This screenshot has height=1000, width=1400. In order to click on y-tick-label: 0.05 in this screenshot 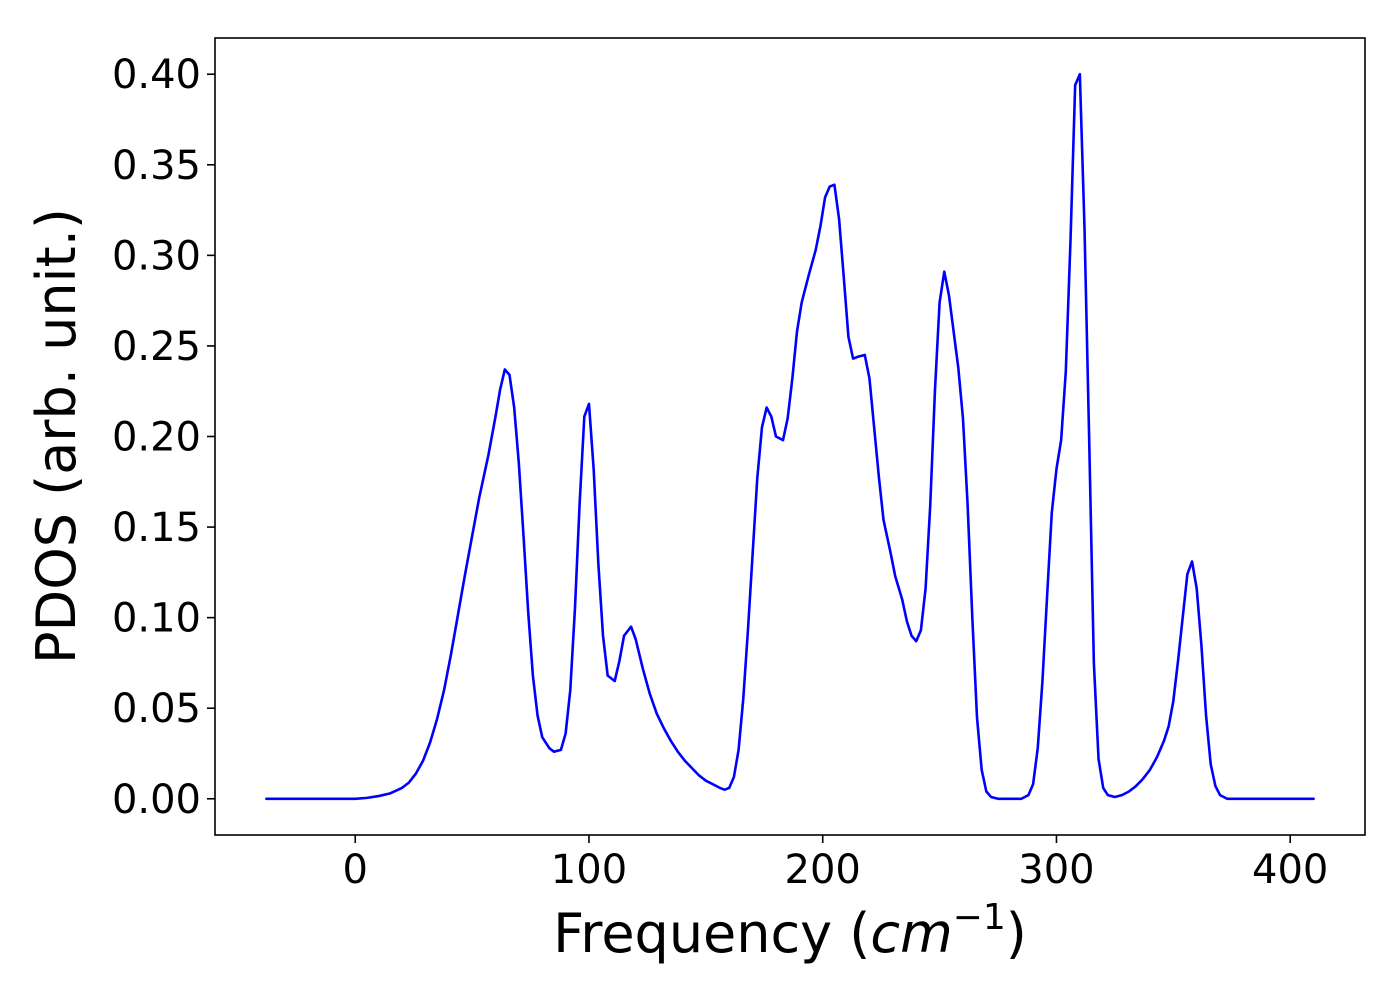, I will do `click(156, 709)`.